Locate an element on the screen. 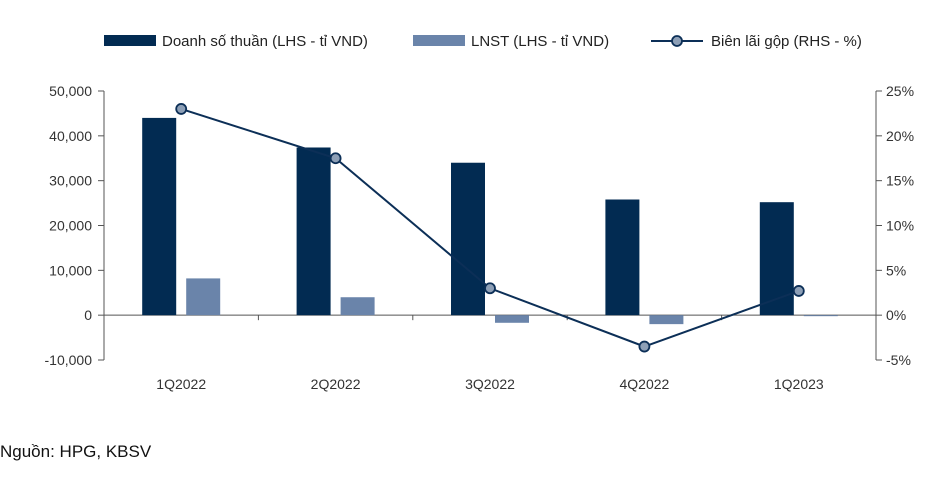  left-tick-label: -10,000 is located at coordinates (69, 360).